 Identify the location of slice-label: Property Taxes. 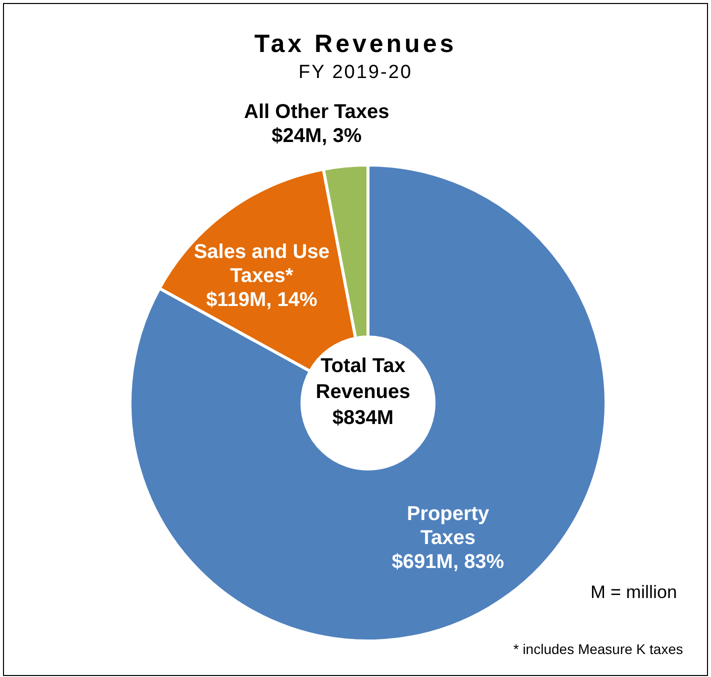
(448, 526).